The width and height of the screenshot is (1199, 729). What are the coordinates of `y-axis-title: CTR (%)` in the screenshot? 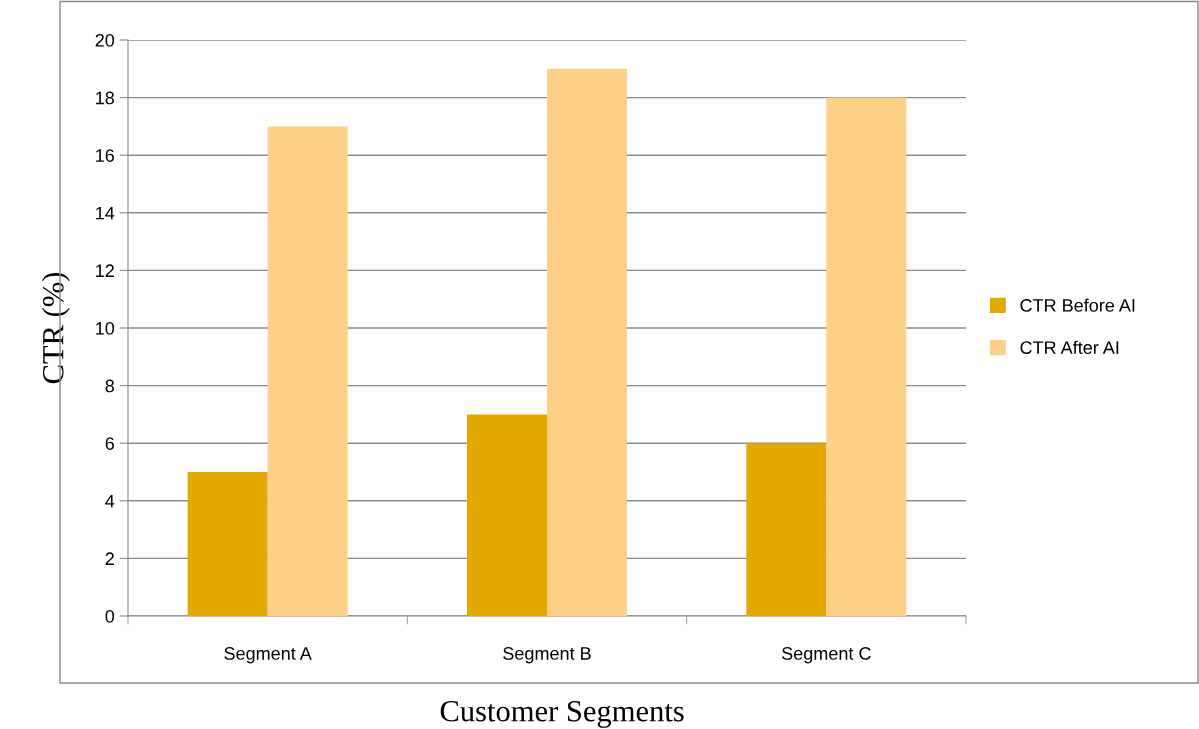 It's located at (56, 328).